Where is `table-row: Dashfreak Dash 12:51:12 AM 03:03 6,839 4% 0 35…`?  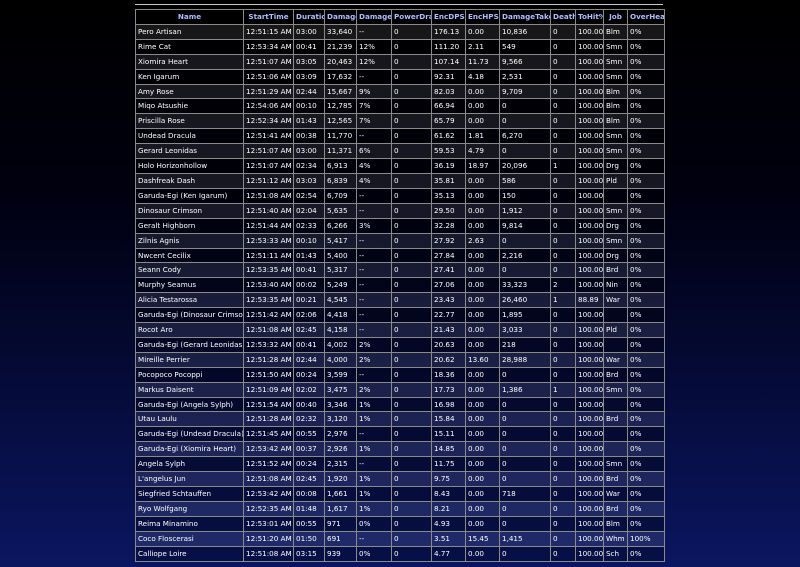 table-row: Dashfreak Dash 12:51:12 AM 03:03 6,839 4% 0 35… is located at coordinates (400, 180).